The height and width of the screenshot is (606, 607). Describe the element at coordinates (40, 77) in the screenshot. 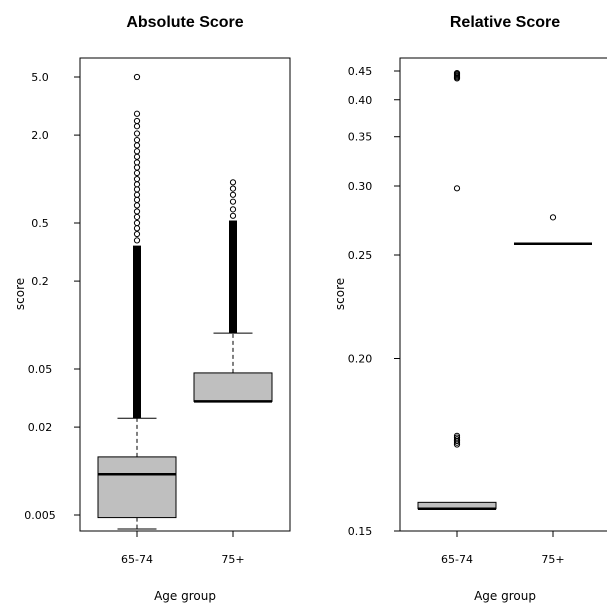

I see `y-tick-label: 5.0` at that location.